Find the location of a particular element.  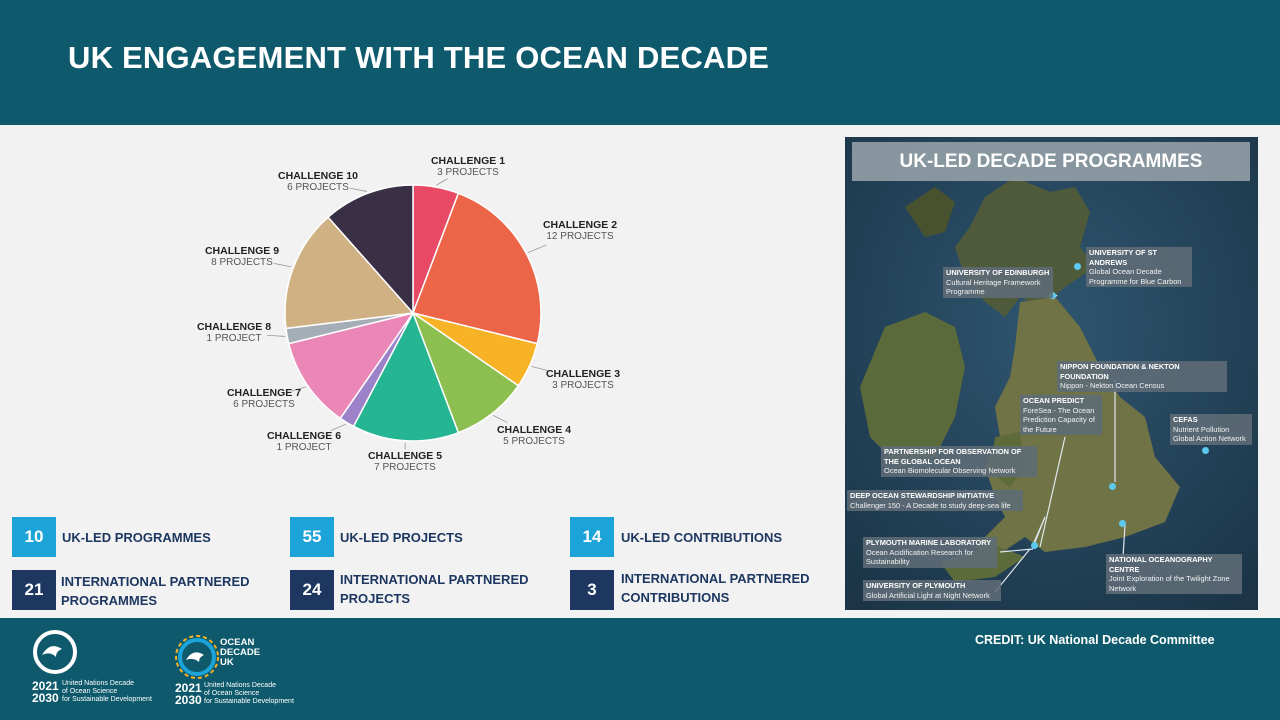

credit-text: CREDIT: UK National Decade Committee is located at coordinates (1095, 640).